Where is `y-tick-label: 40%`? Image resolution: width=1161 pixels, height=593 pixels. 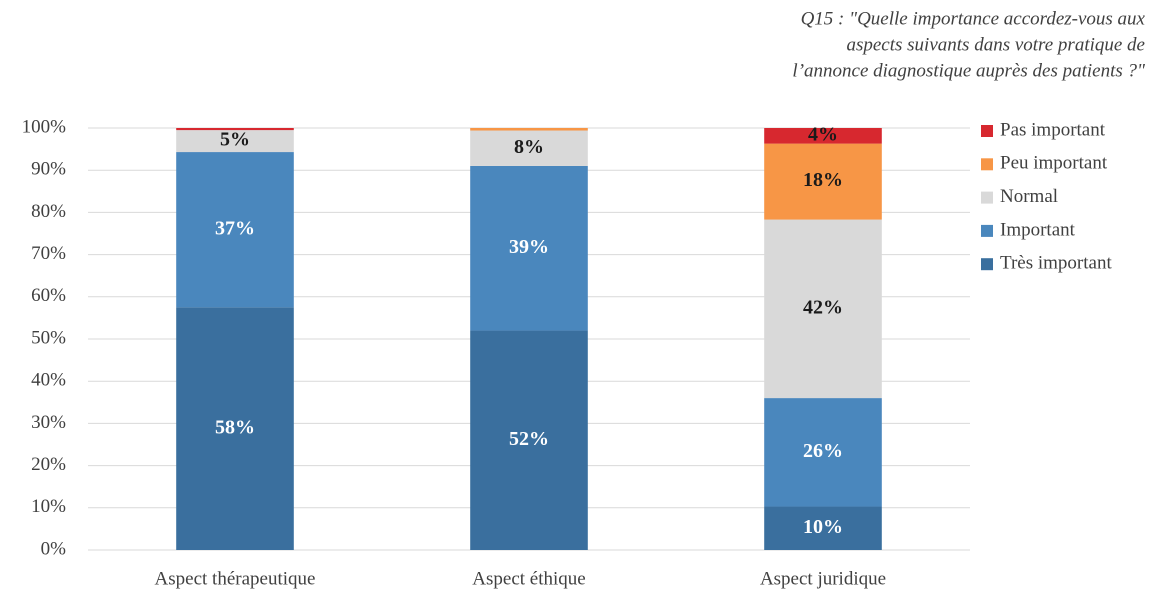
y-tick-label: 40% is located at coordinates (48, 380).